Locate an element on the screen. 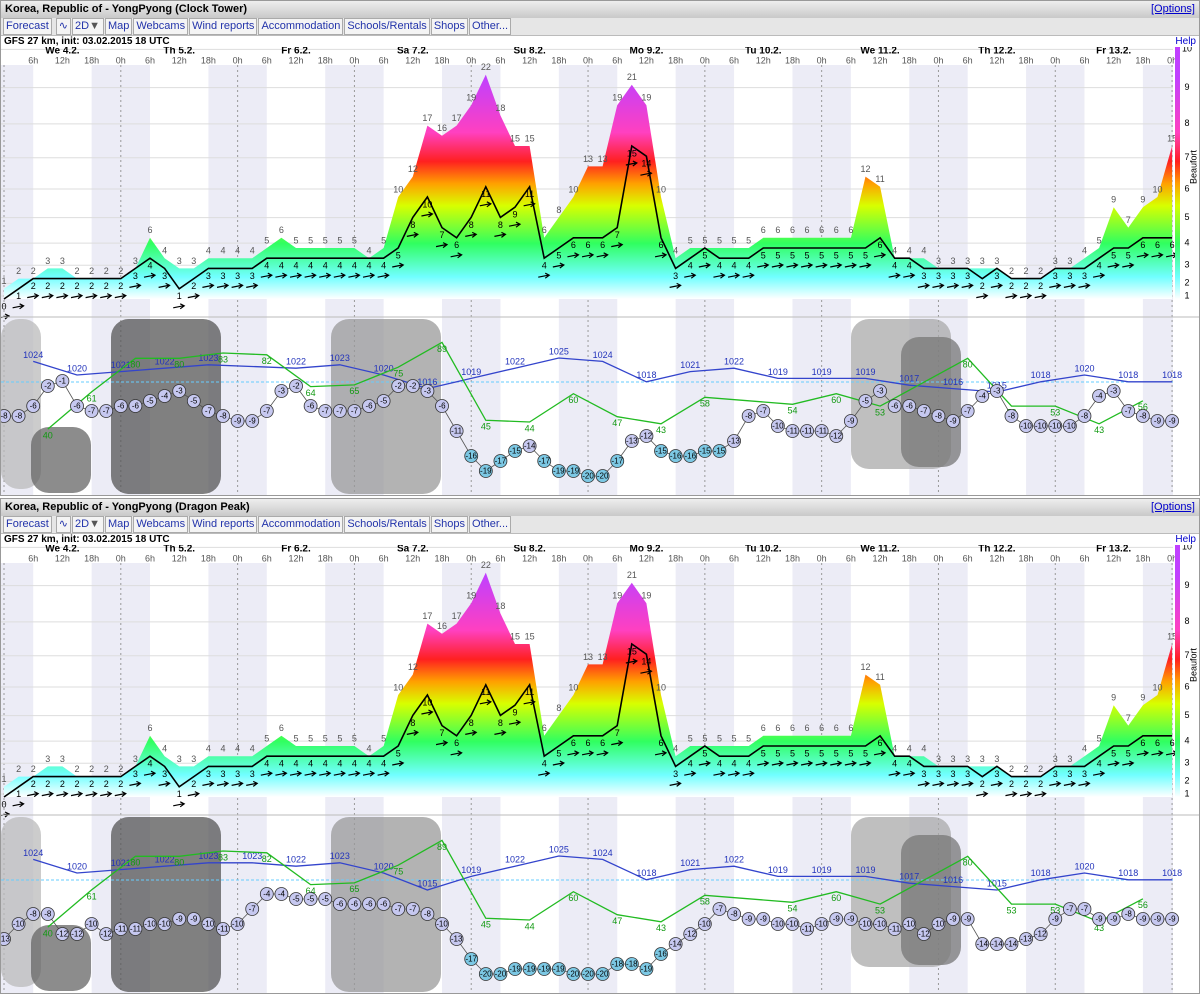 The width and height of the screenshot is (1200, 994). gust-label: 15 is located at coordinates (515, 138).